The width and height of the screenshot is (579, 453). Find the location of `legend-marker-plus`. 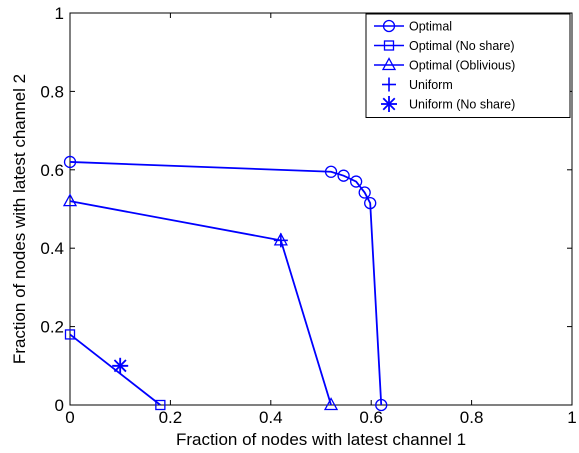

legend-marker-plus is located at coordinates (389, 84).